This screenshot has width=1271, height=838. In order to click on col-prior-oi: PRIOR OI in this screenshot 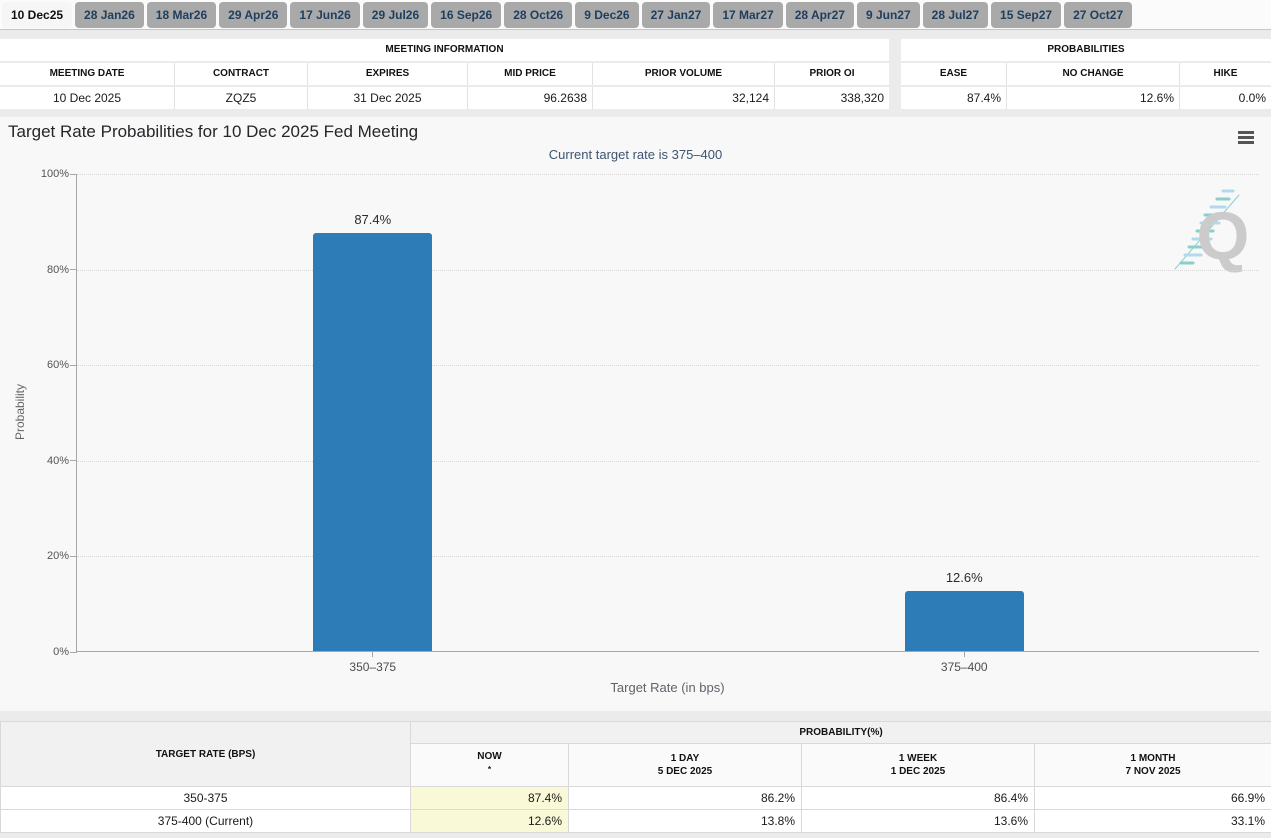, I will do `click(832, 73)`.